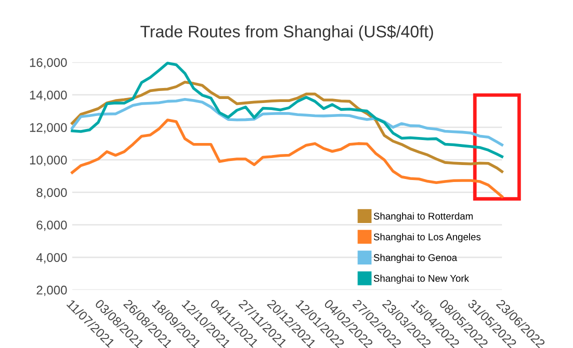 The height and width of the screenshot is (348, 573). I want to click on y-tick-label: 2,000, so click(51, 291).